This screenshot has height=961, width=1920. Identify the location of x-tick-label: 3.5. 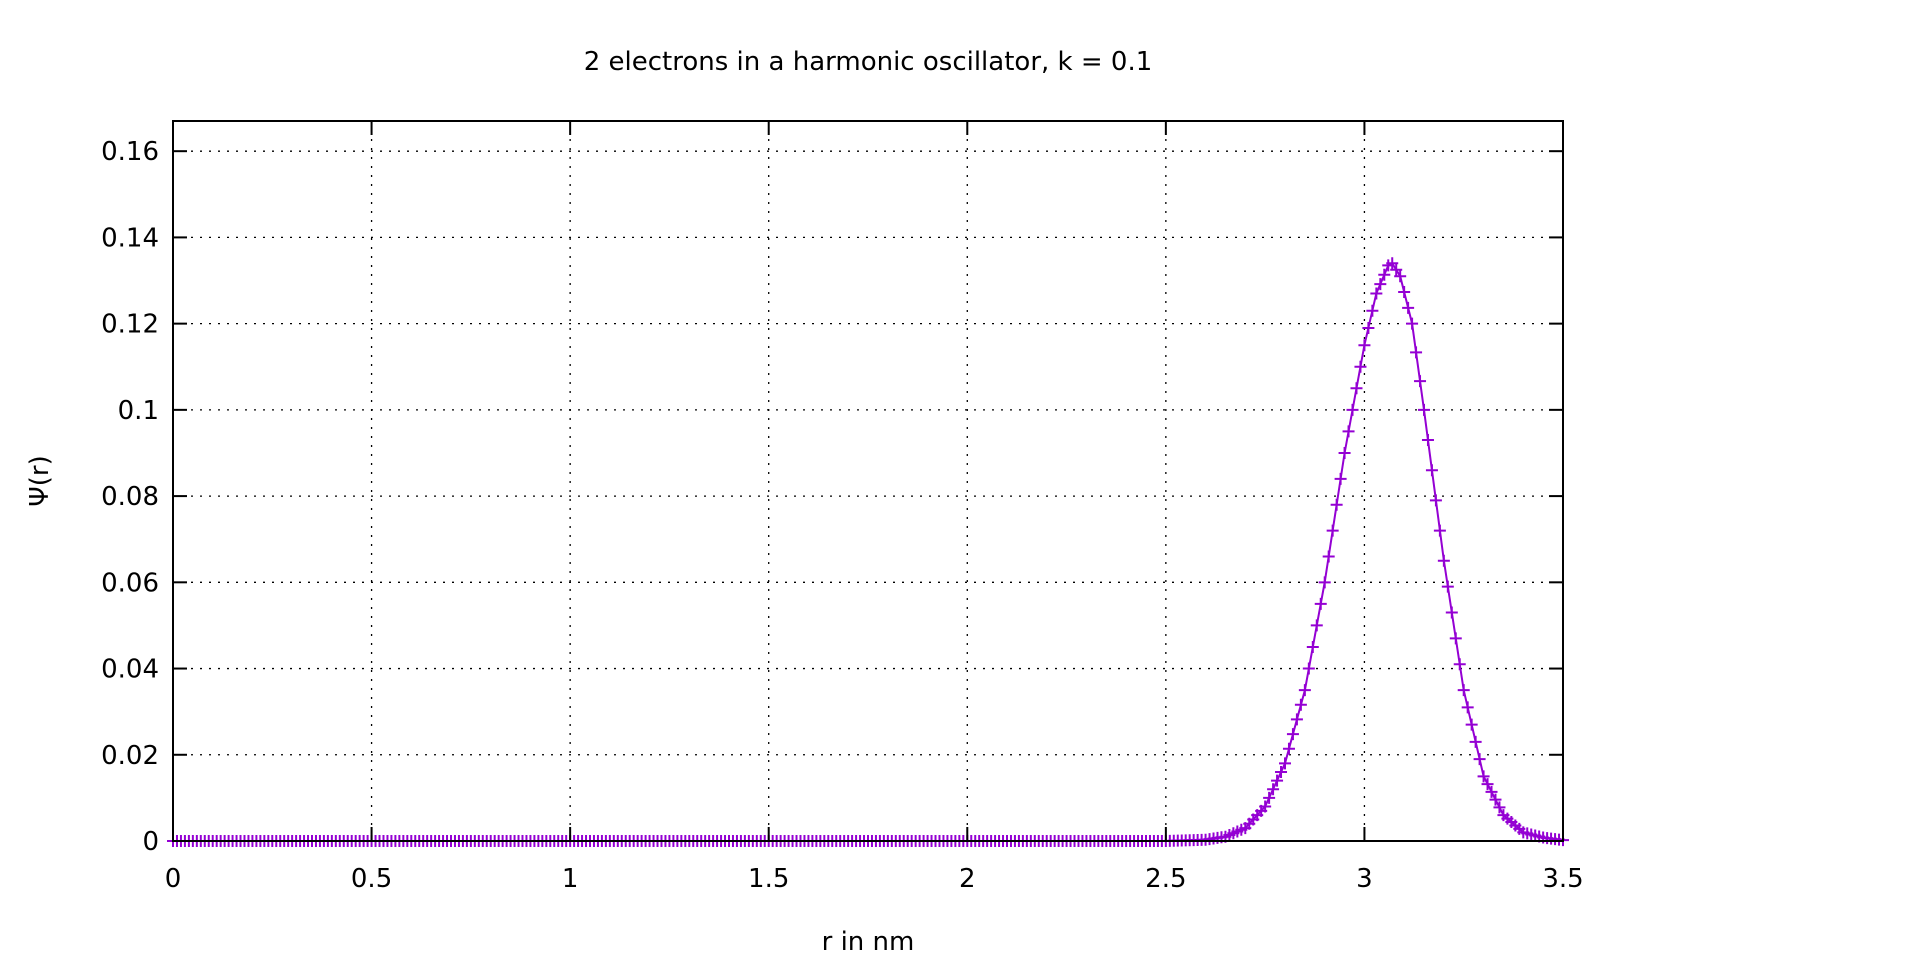
(1562, 879).